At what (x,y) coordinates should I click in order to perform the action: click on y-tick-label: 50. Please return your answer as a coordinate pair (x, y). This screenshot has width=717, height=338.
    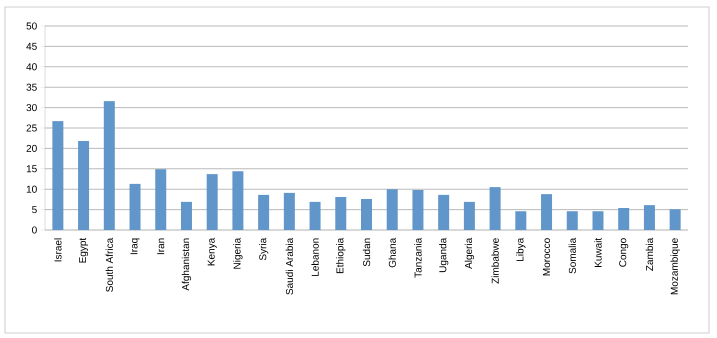
    Looking at the image, I should click on (31, 26).